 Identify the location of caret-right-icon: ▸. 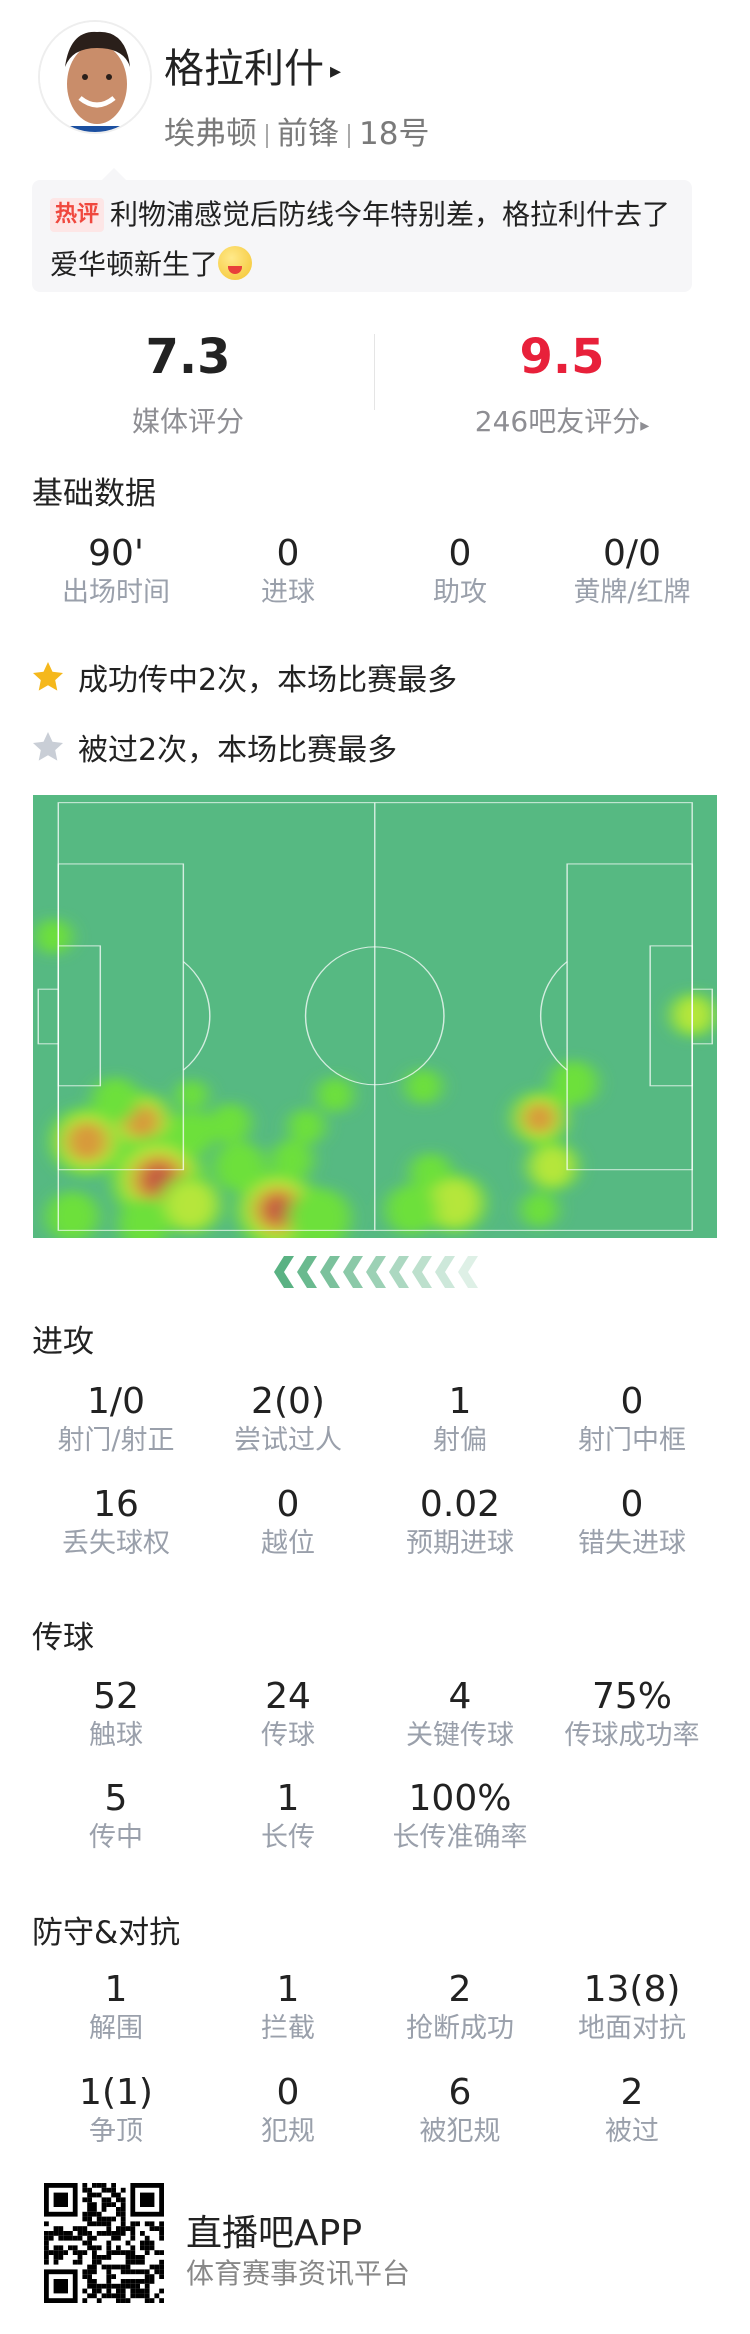
(645, 425).